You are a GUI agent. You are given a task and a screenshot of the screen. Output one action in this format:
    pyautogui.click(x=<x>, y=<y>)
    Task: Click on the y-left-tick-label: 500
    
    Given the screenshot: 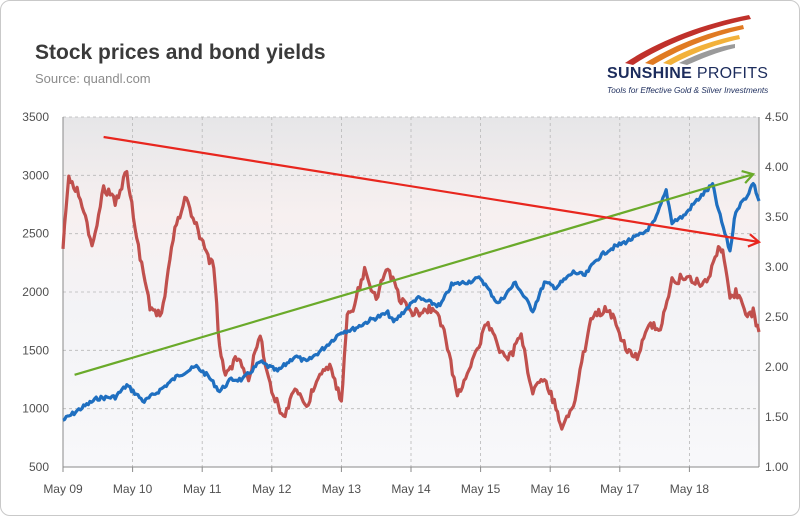 What is the action you would take?
    pyautogui.click(x=39, y=467)
    